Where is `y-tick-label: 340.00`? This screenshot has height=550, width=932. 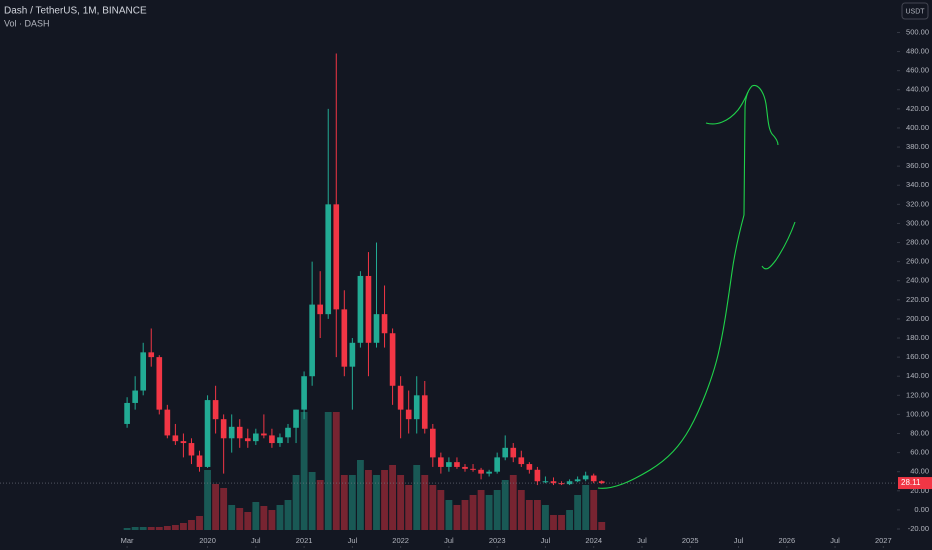 y-tick-label: 340.00 is located at coordinates (917, 184).